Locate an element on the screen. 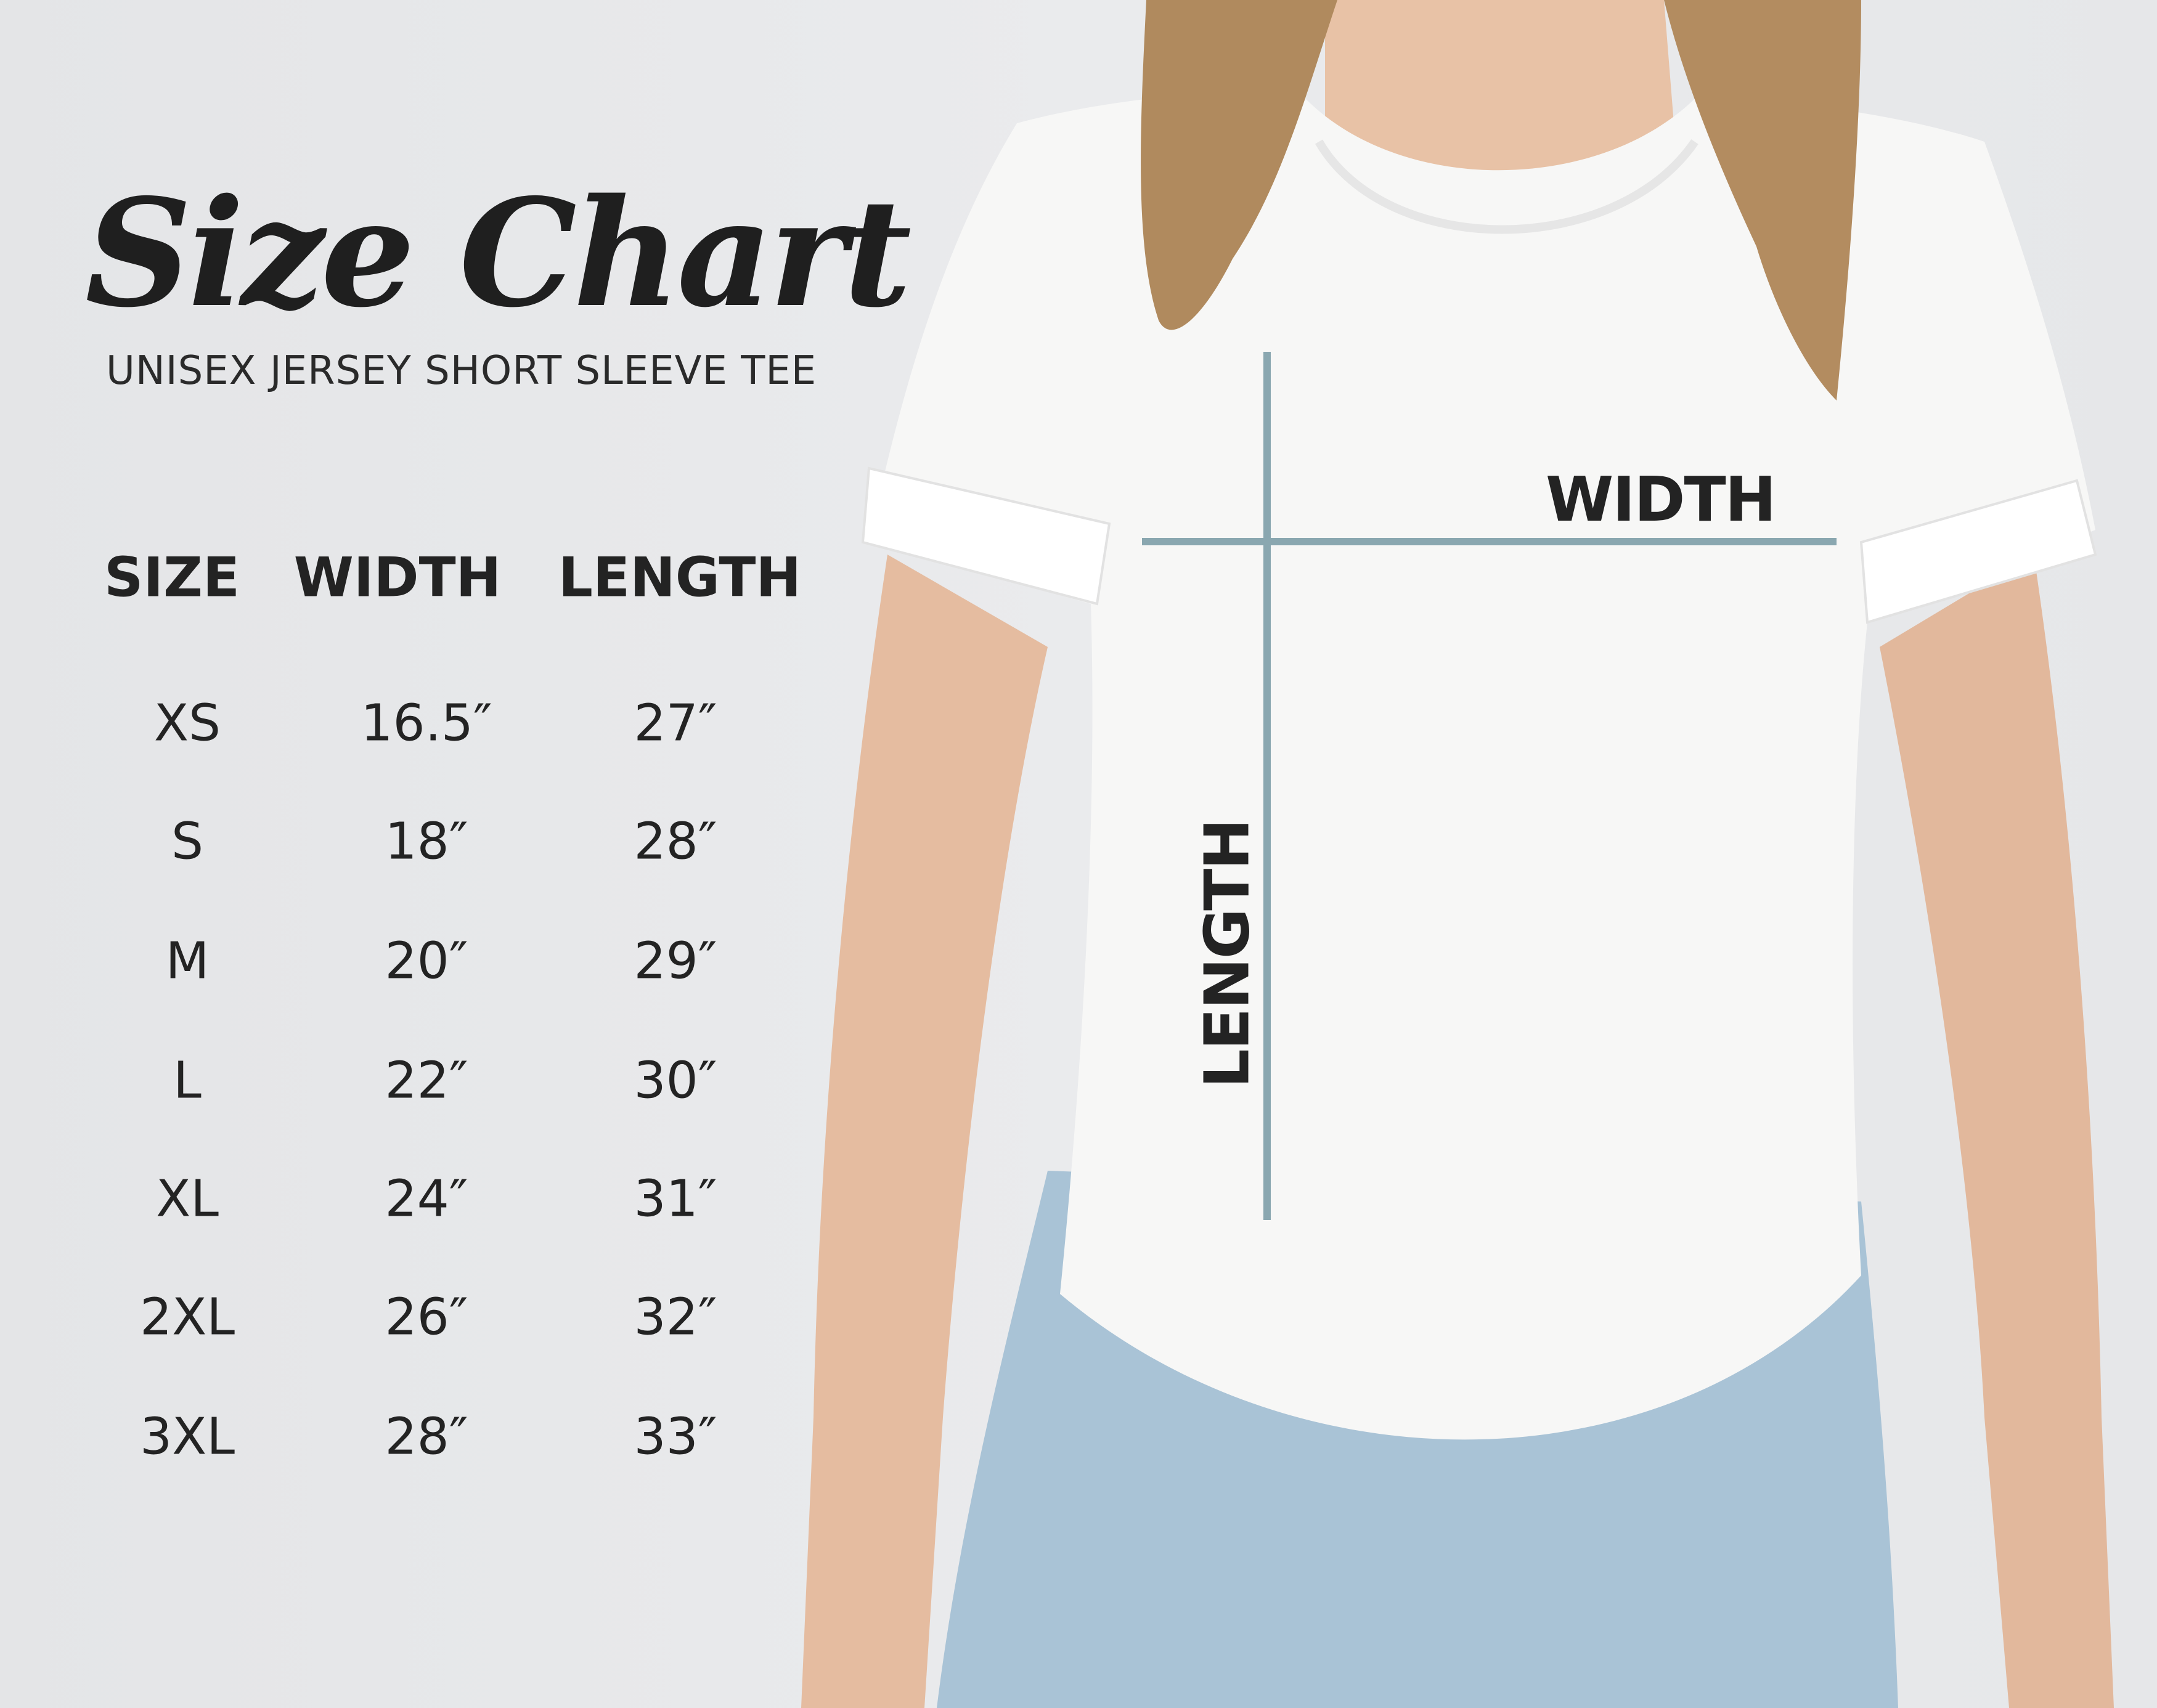 This screenshot has height=1708, width=2157. sleeve-cuff-right is located at coordinates (1978, 551).